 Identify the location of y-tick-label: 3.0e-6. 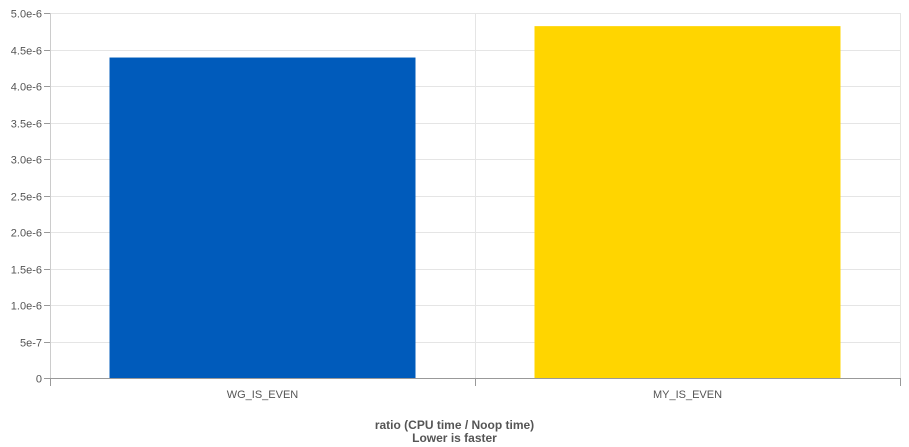
(26, 161).